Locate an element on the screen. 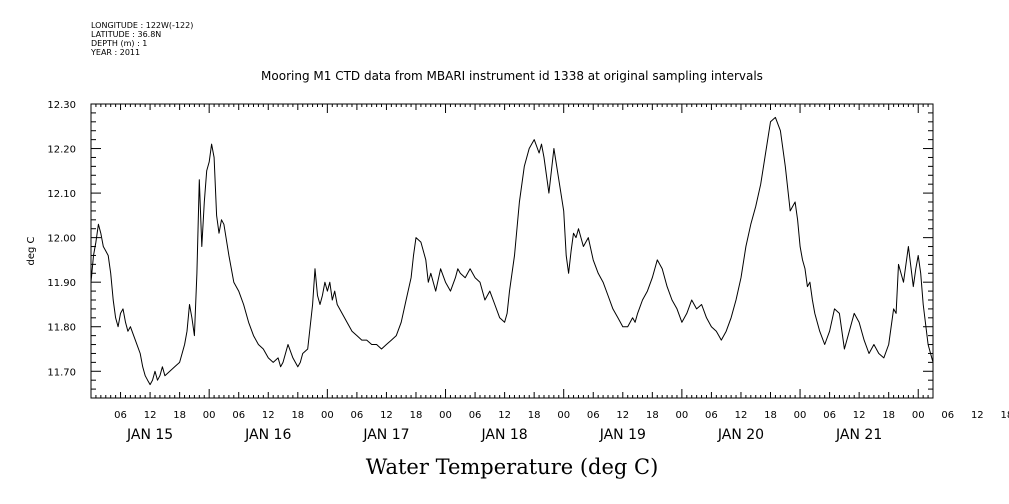 This screenshot has height=504, width=1009. day-label: JAN 17 is located at coordinates (385, 435).